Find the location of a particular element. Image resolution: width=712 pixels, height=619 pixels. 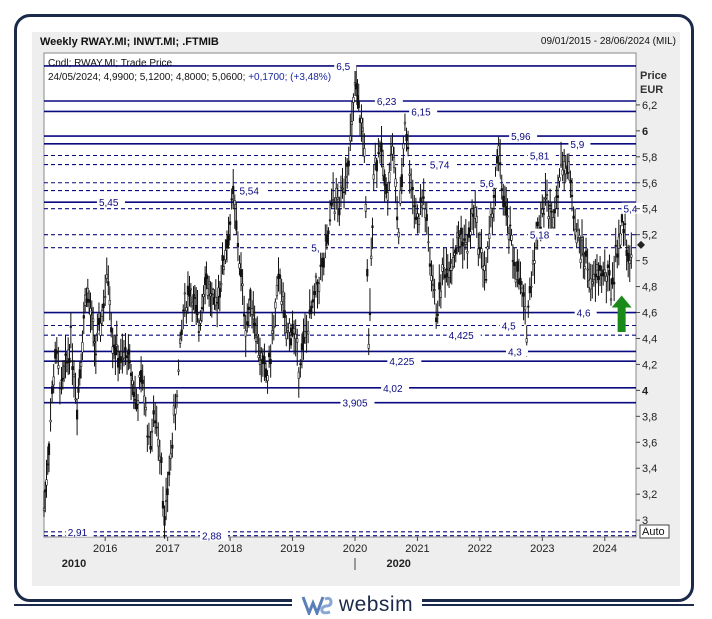

y-tick-label-7: 4,8 is located at coordinates (649, 288).